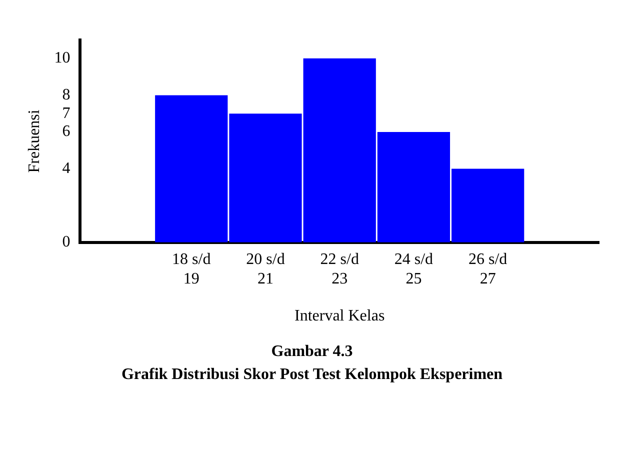  What do you see at coordinates (66, 242) in the screenshot?
I see `y-tick-label: 0` at bounding box center [66, 242].